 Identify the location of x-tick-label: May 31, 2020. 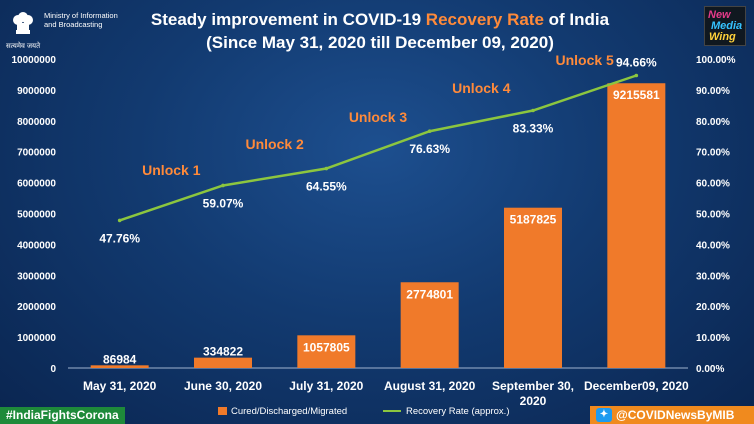
(120, 386).